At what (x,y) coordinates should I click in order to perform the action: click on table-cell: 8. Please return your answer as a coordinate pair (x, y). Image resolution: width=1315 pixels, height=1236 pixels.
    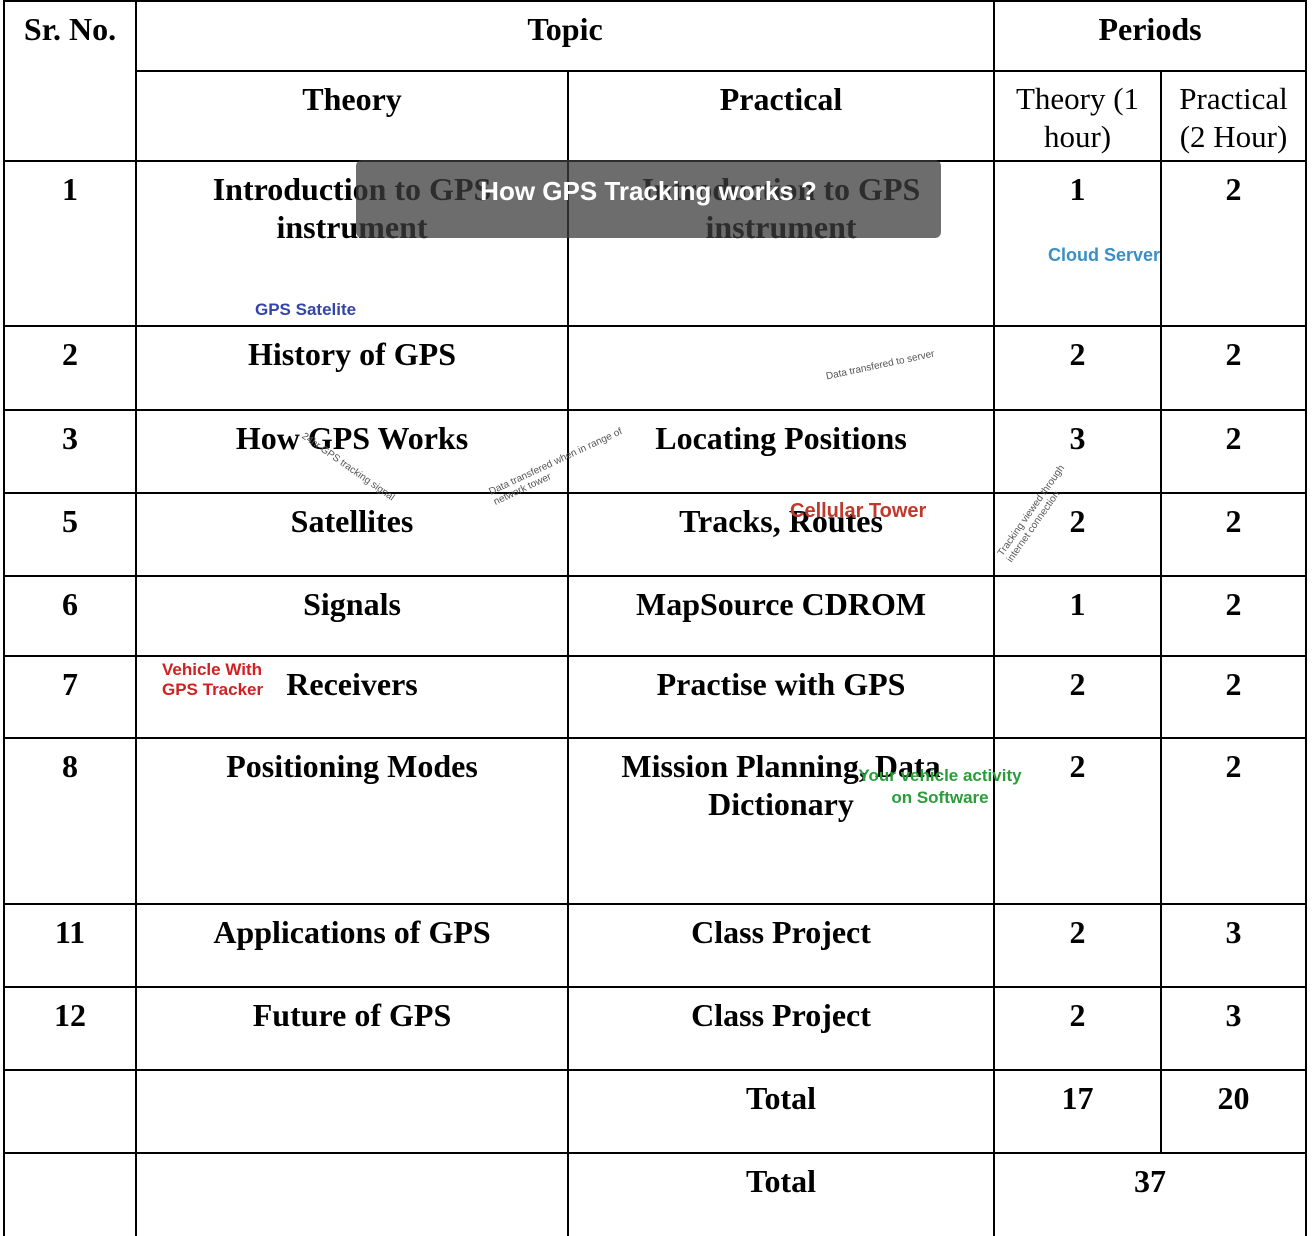
    Looking at the image, I should click on (70, 821).